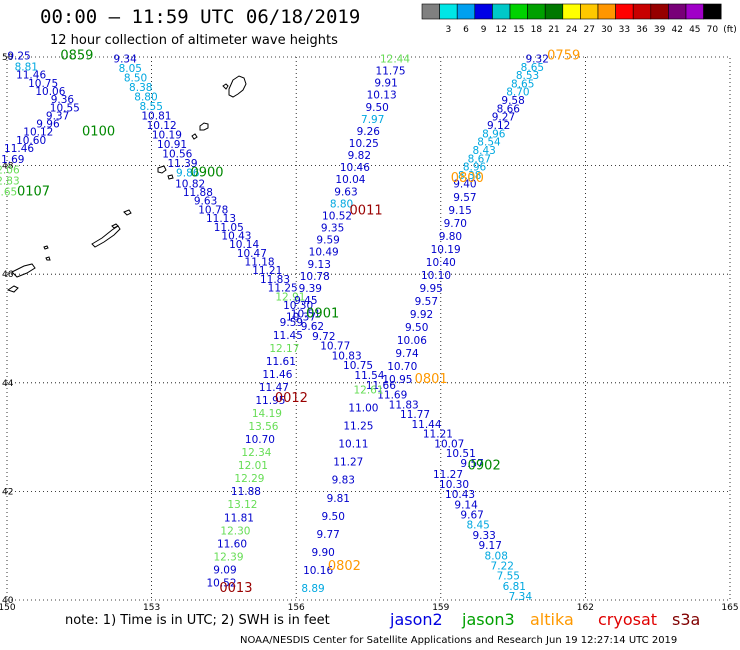 Image resolution: width=740 pixels, height=650 pixels. I want to click on swh-value: 10.60, so click(31, 141).